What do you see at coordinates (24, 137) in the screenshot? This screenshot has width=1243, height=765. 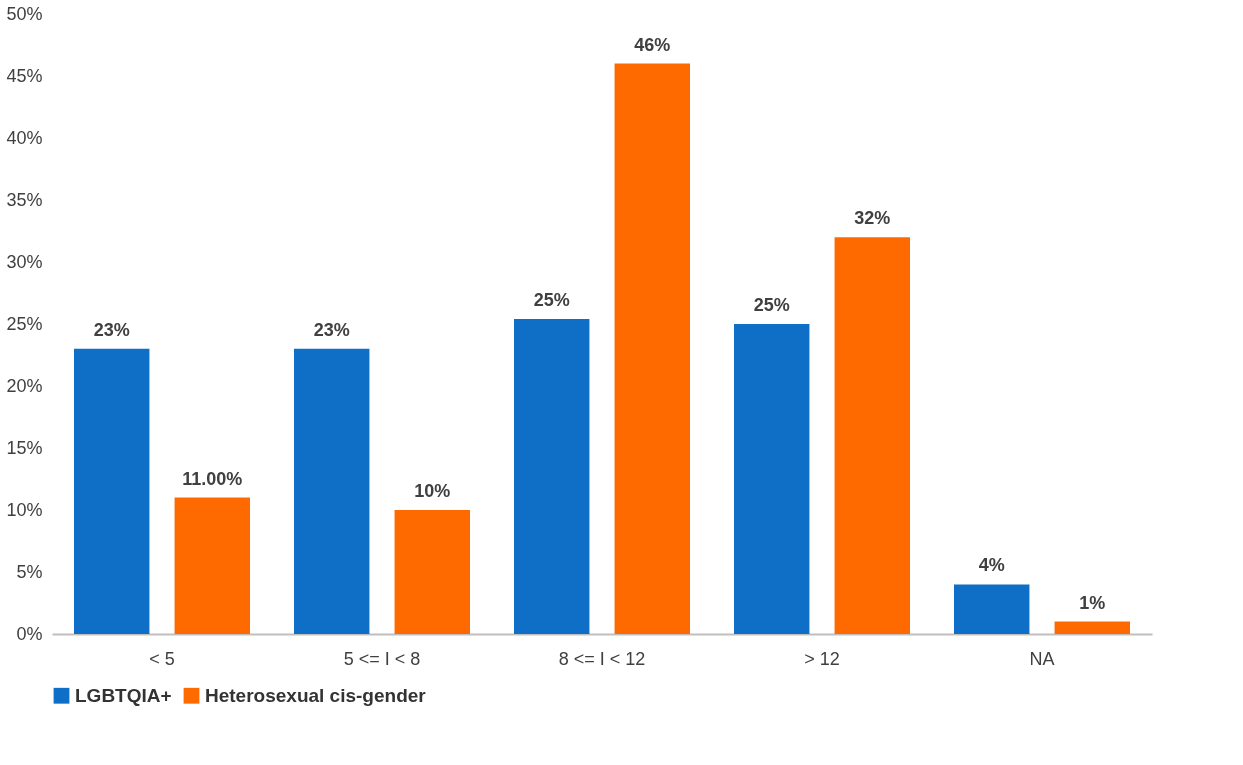 I see `y-tick-label: 40%` at bounding box center [24, 137].